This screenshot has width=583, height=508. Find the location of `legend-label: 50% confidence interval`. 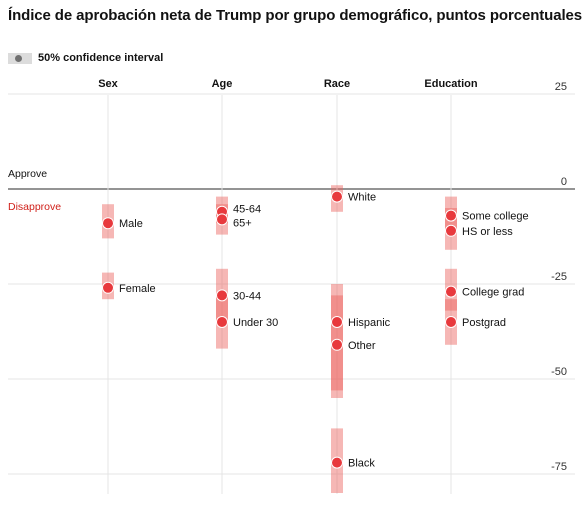

legend-label: 50% confidence interval is located at coordinates (101, 58).